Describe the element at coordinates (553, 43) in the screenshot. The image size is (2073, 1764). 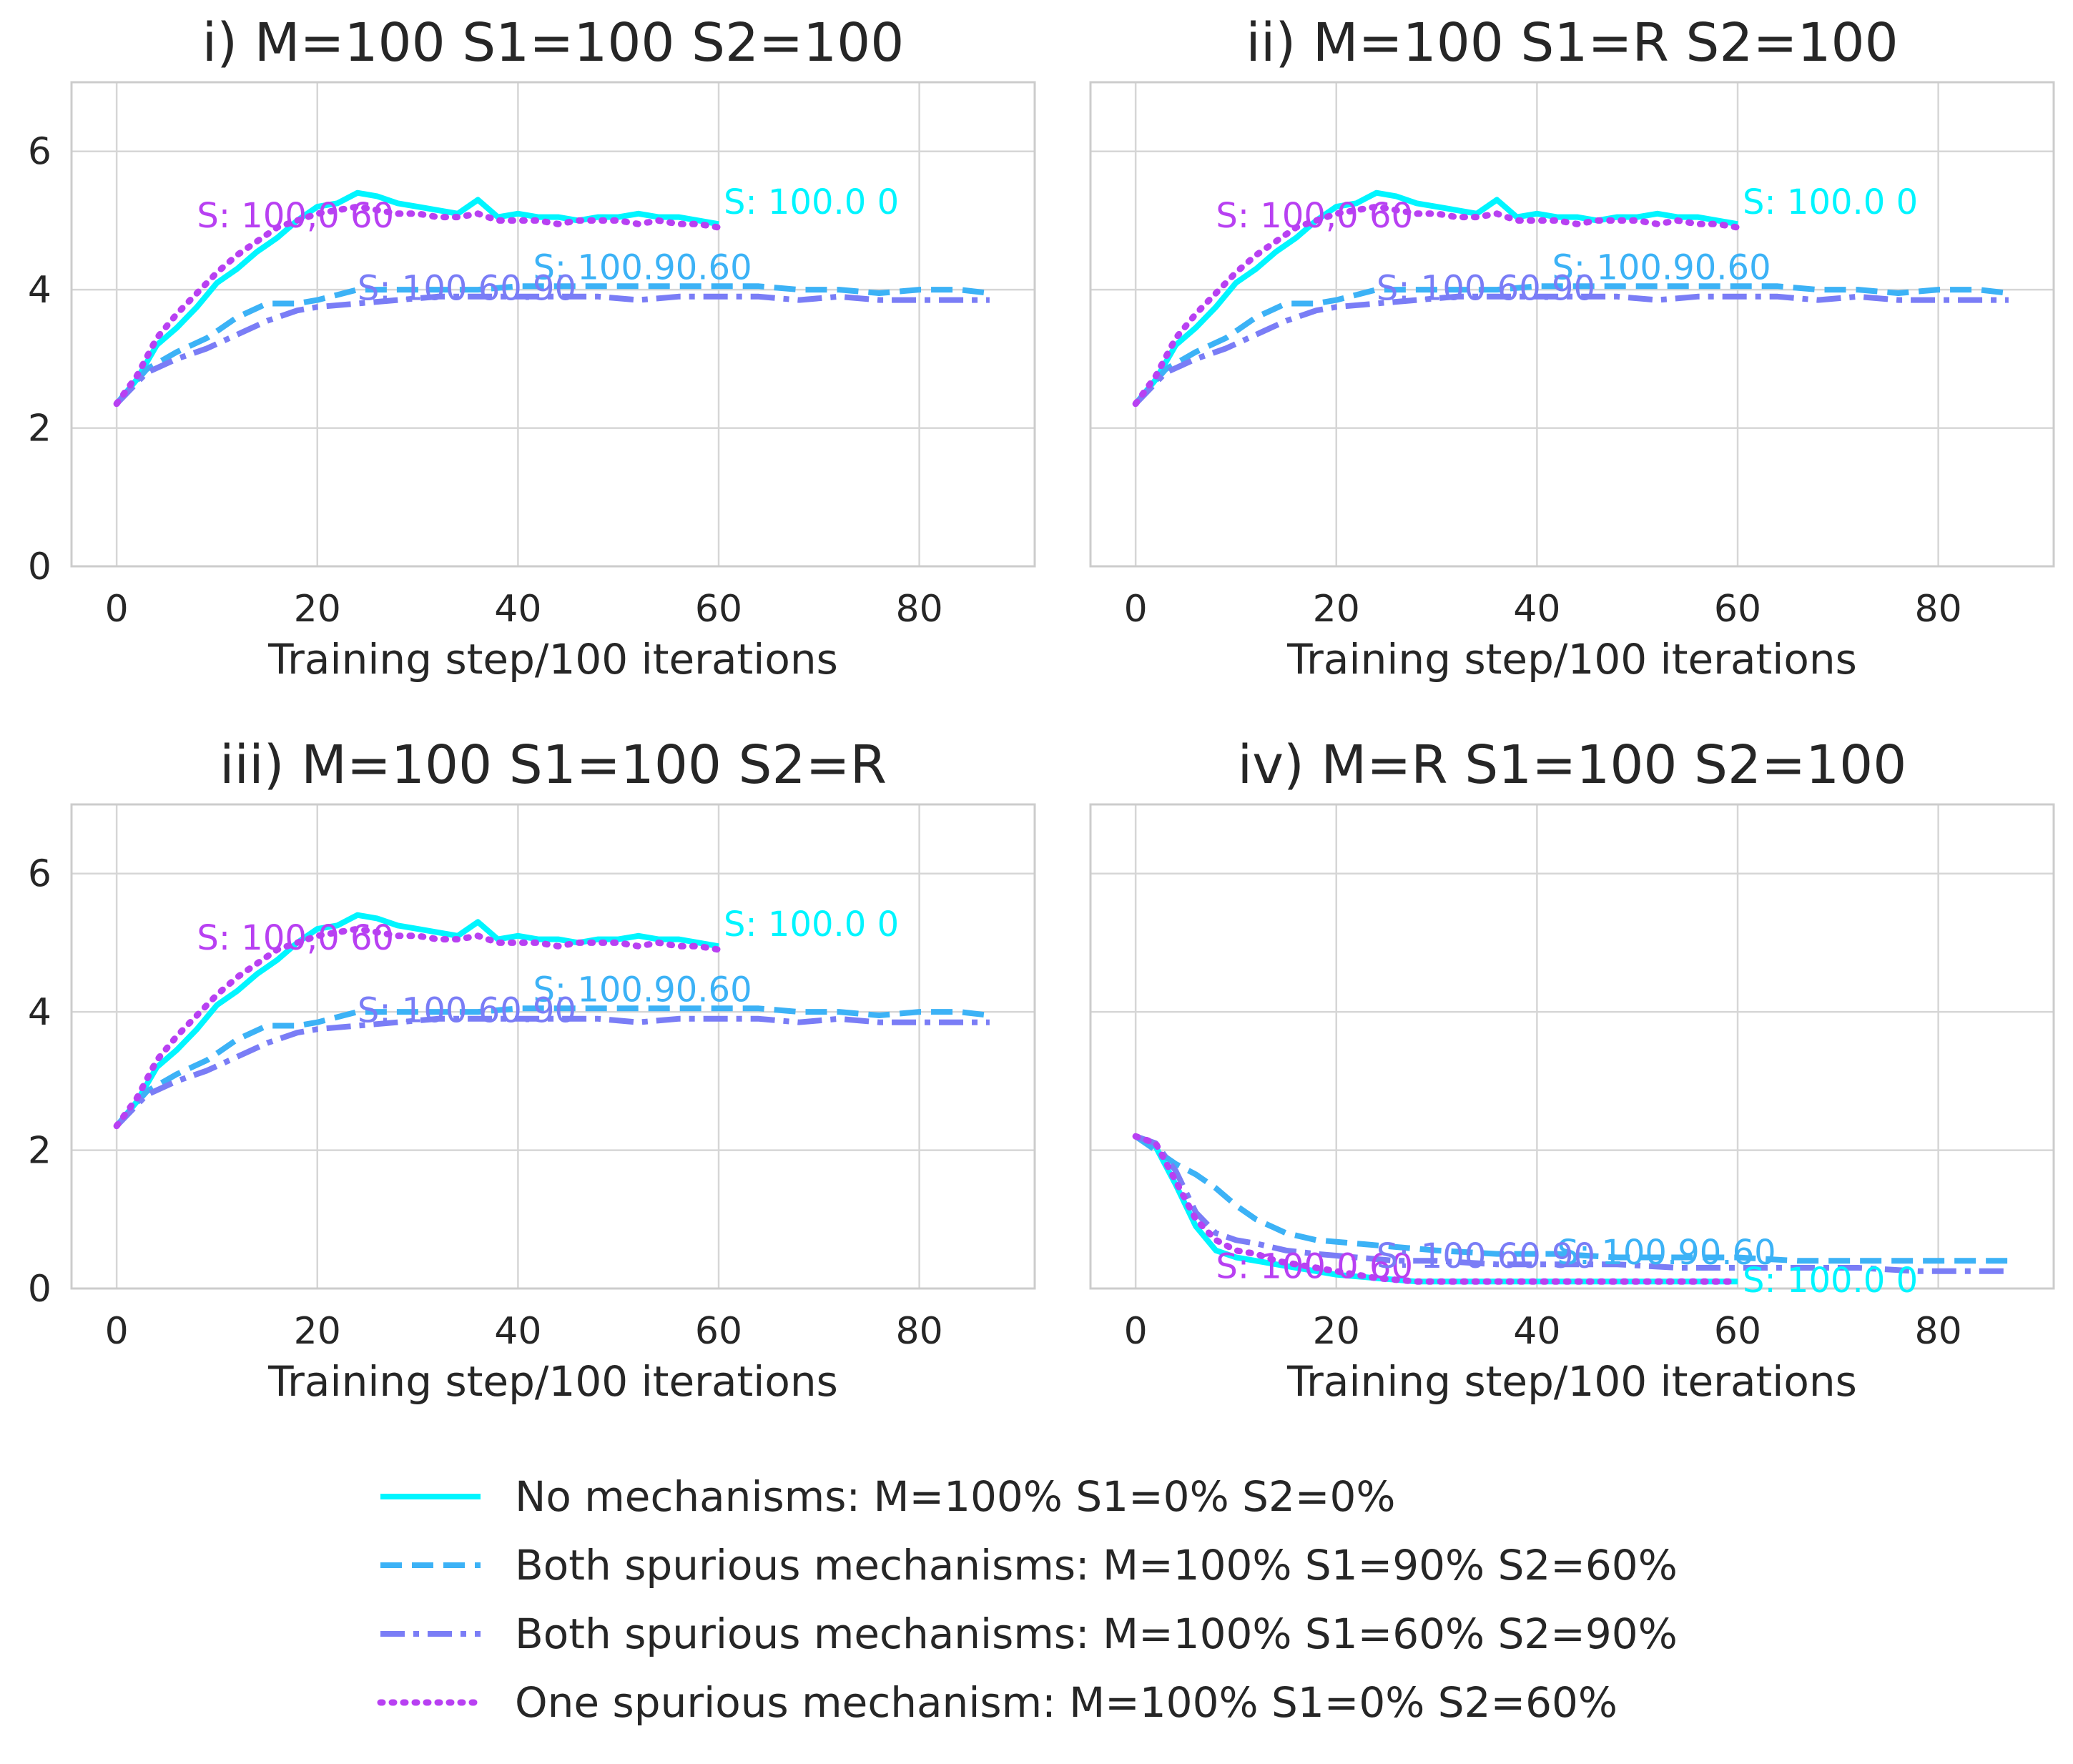
I see `panel-title: i) M=100 S1=100 S2=100` at that location.